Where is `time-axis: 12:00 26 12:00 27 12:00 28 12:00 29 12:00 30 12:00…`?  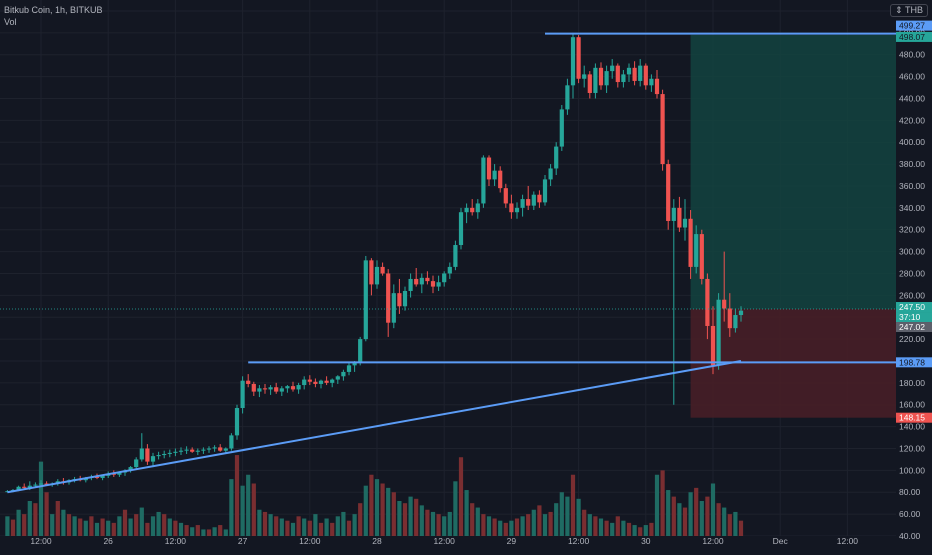
time-axis: 12:00 26 12:00 27 12:00 28 12:00 29 12:00 30 12:00… is located at coordinates (448, 543).